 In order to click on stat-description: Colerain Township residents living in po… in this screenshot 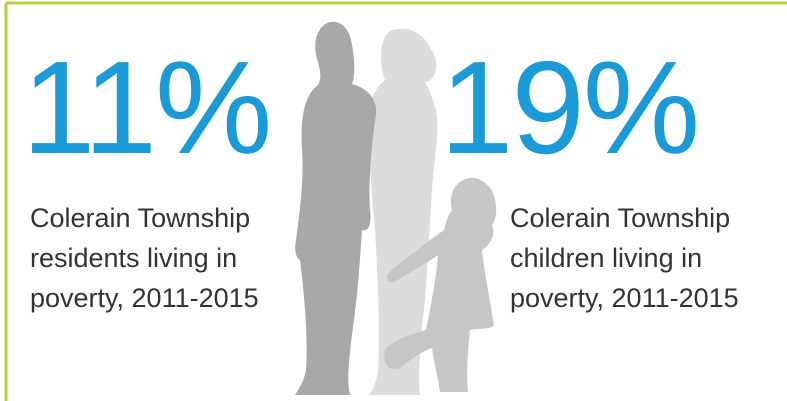, I will do `click(144, 258)`.